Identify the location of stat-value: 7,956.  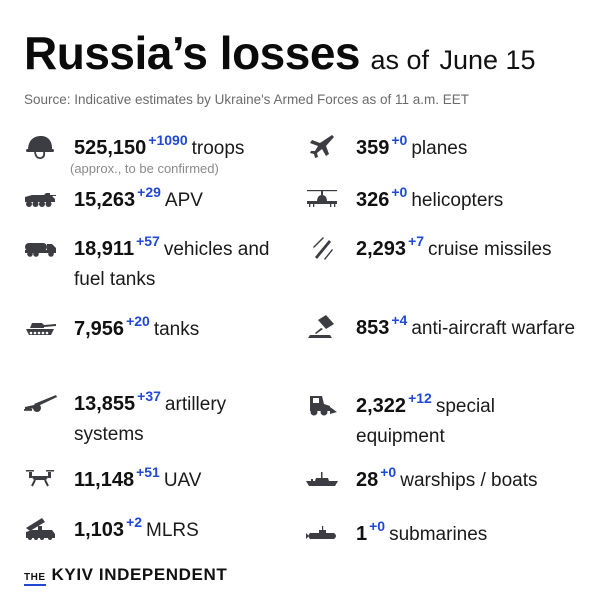
(99, 329).